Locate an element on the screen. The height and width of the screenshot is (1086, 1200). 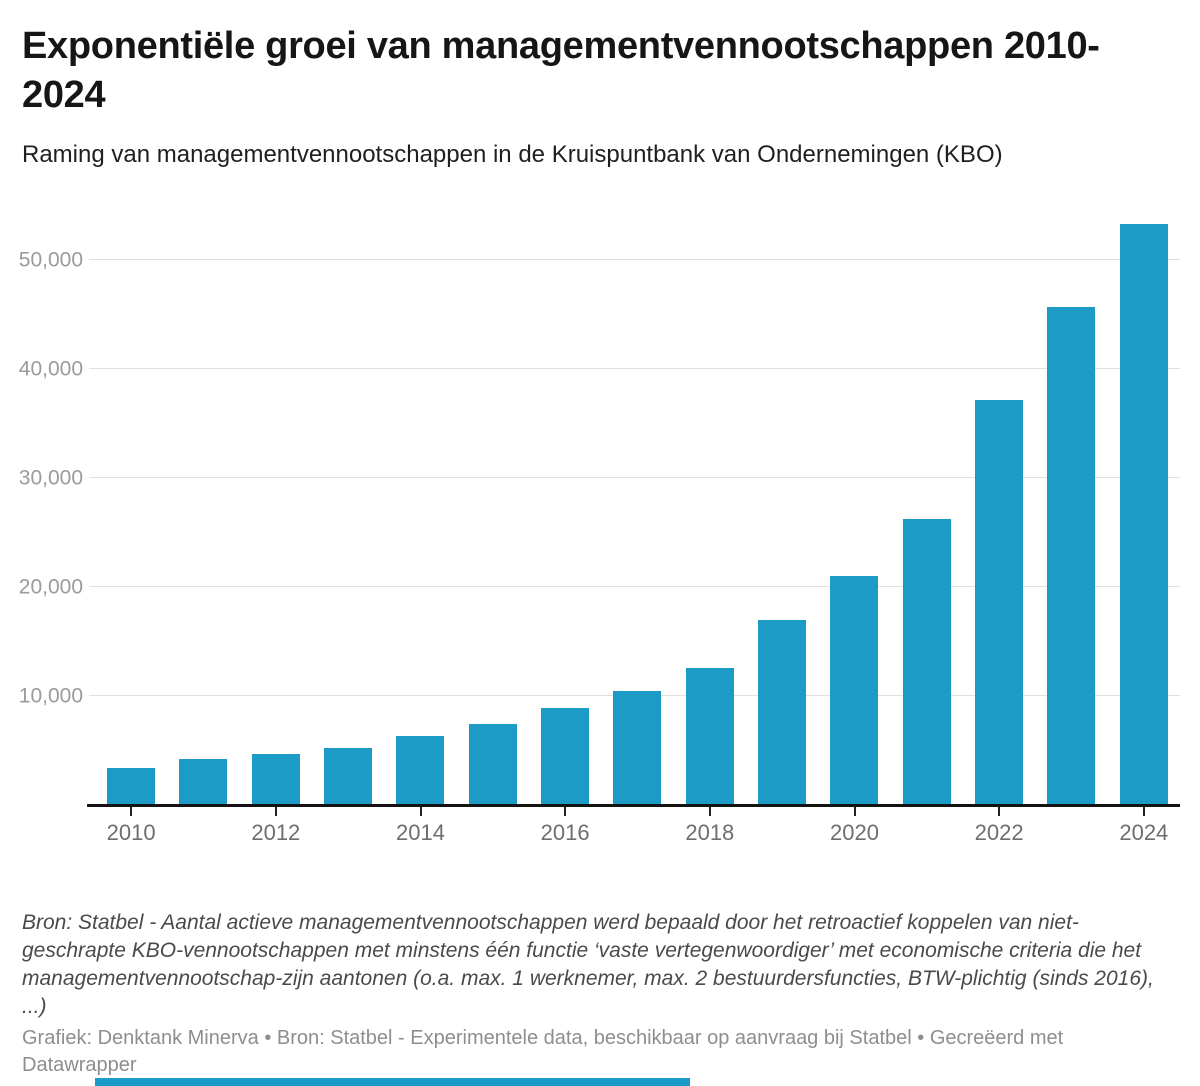
bar-2015 is located at coordinates (492, 764).